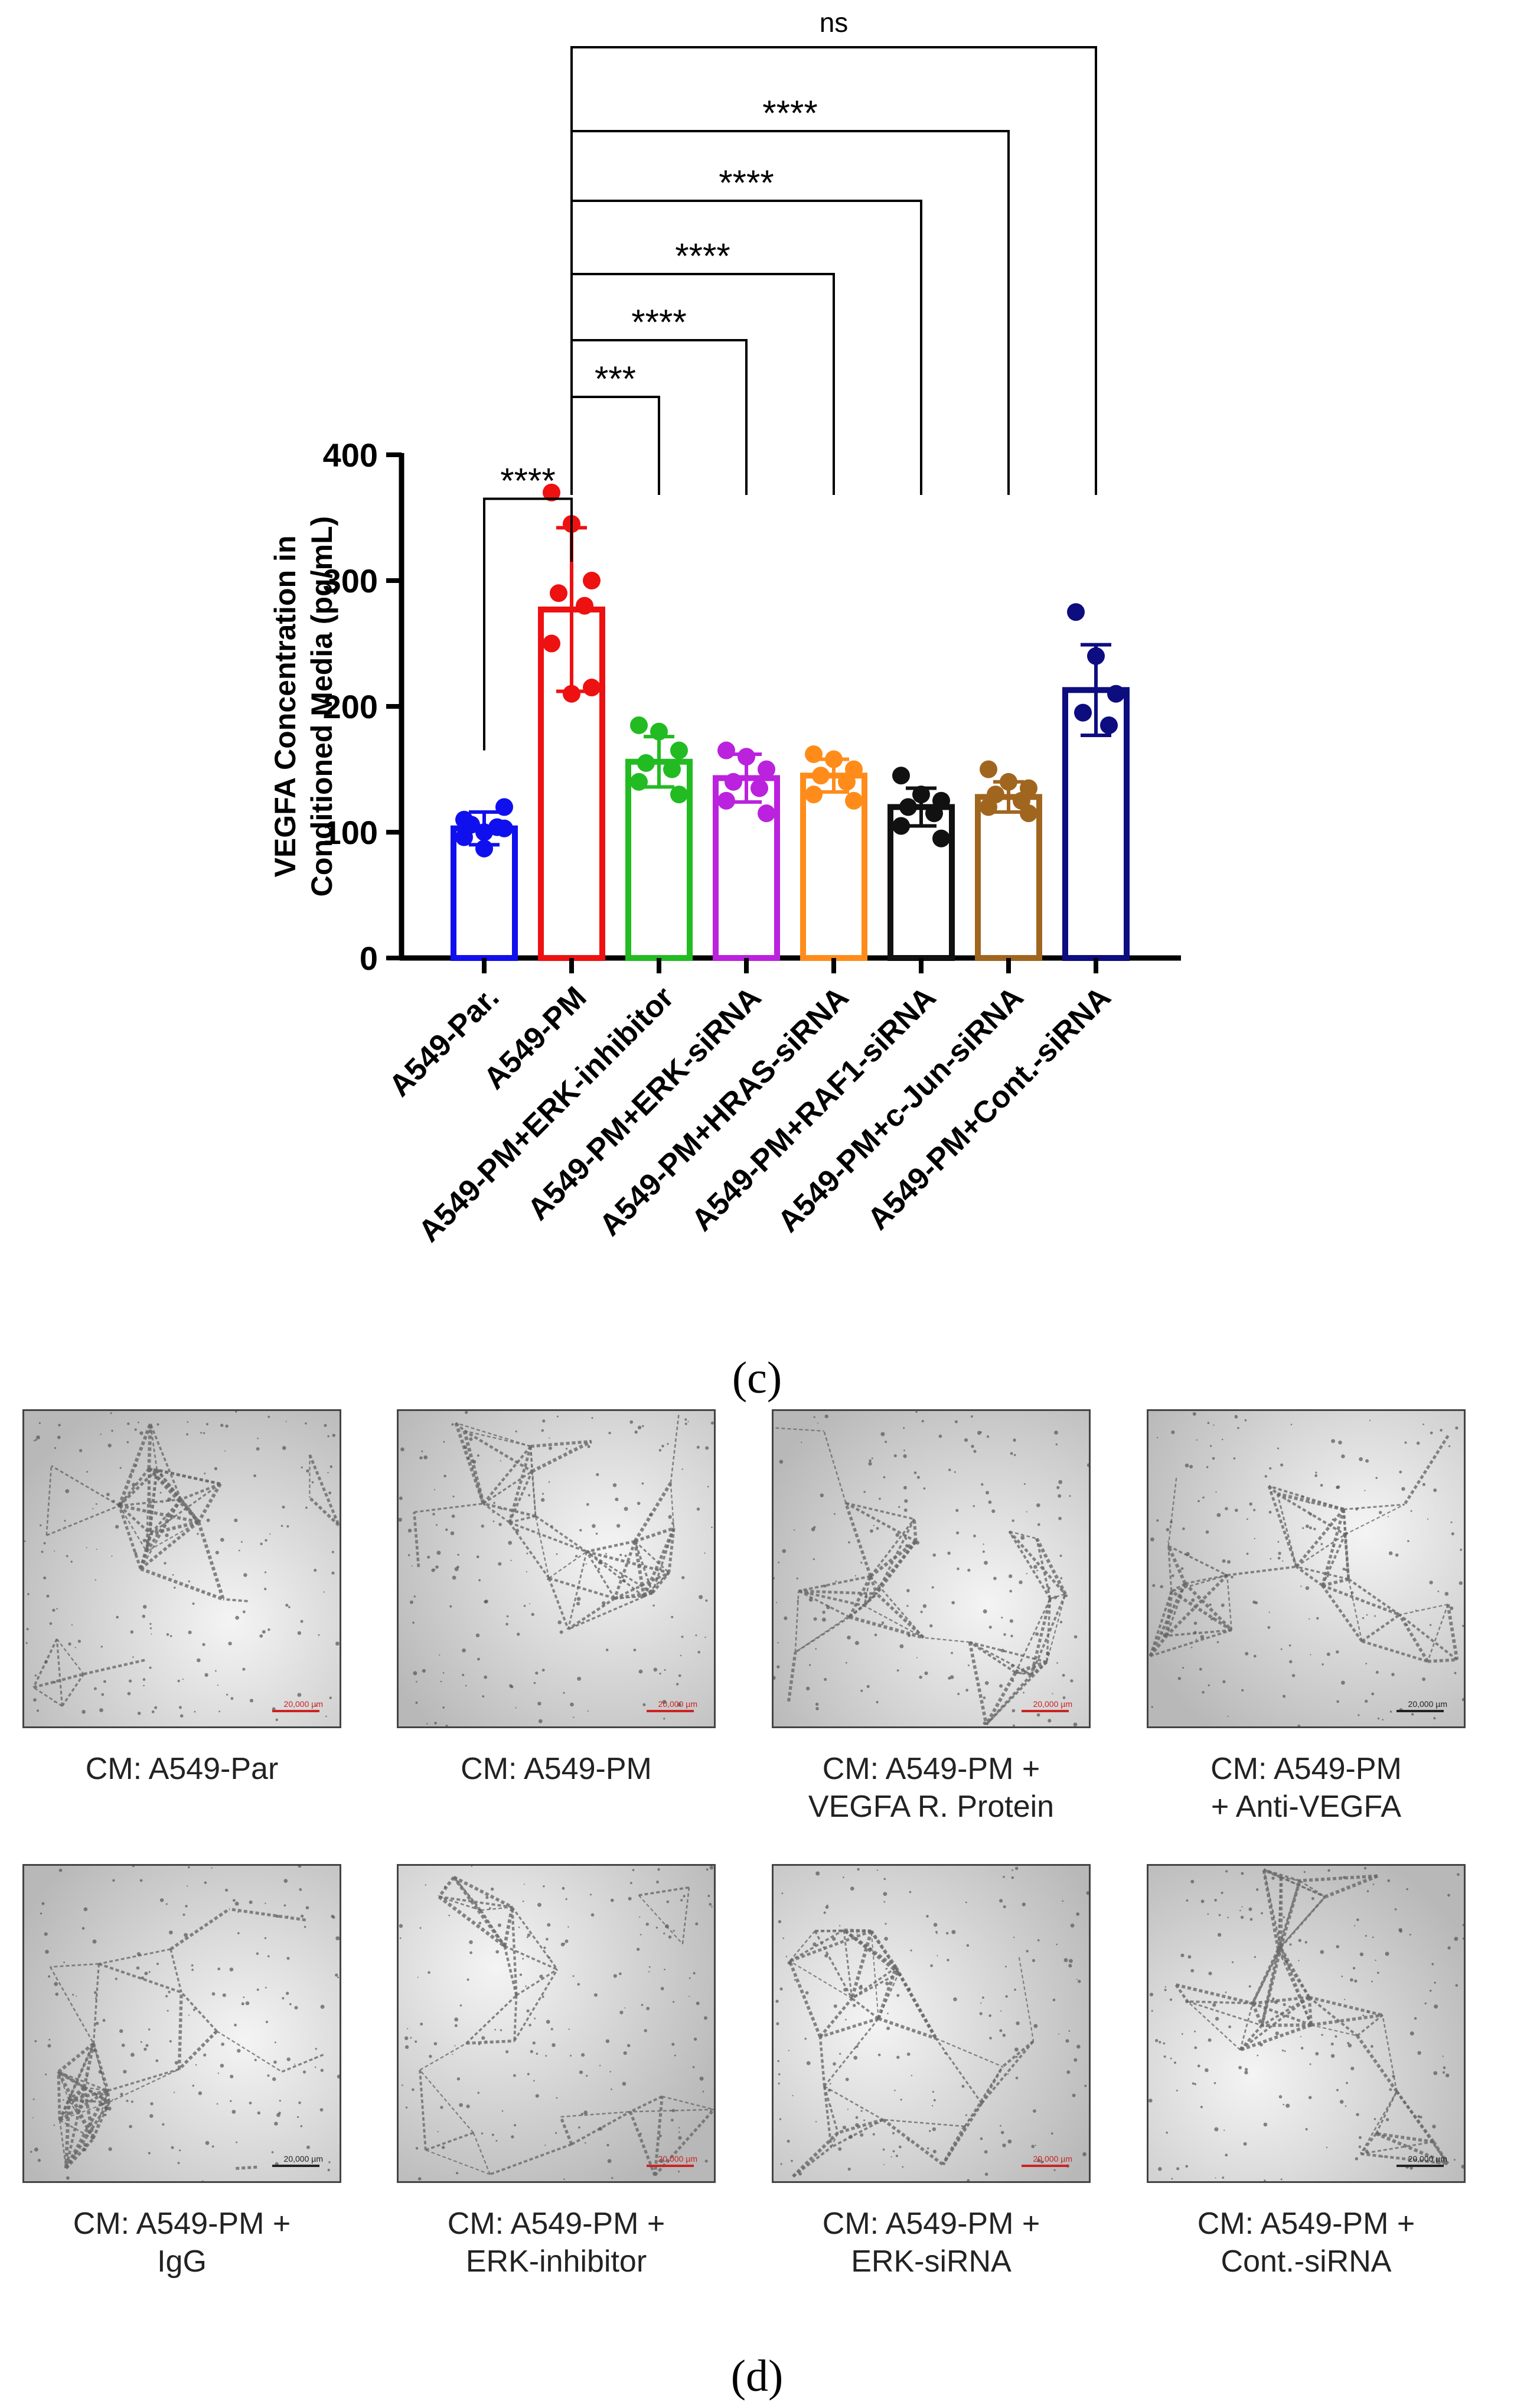  I want to click on image-caption: CM: A549-PM, so click(556, 1769).